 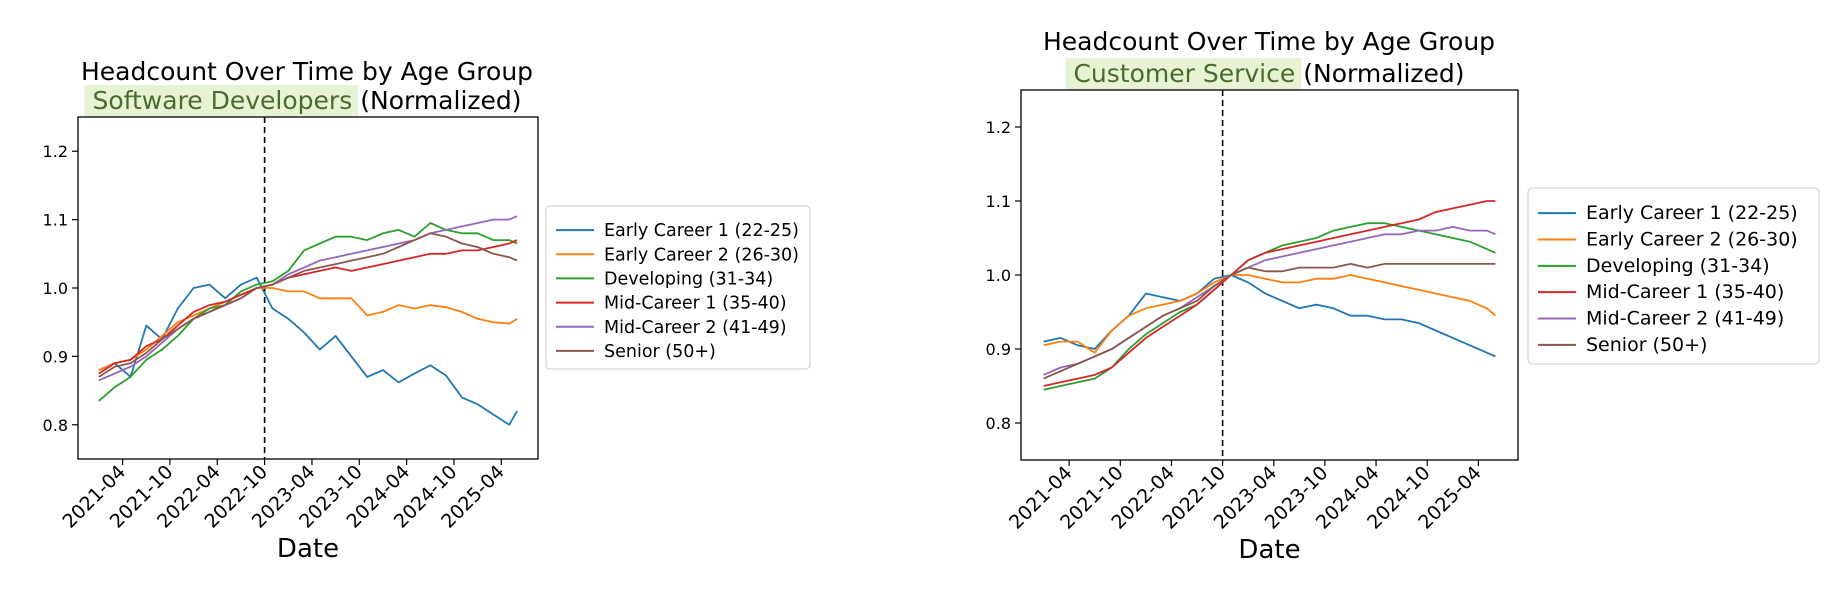 I want to click on subtitle-highlight: Software Developers, so click(x=222, y=100).